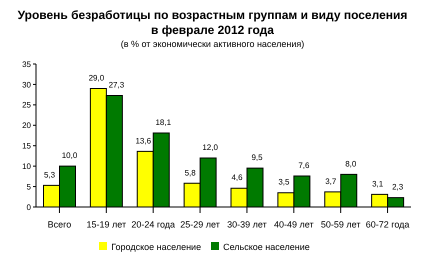  Describe the element at coordinates (388, 224) in the screenshot. I see `x-tick-label: 60-72 года` at that location.